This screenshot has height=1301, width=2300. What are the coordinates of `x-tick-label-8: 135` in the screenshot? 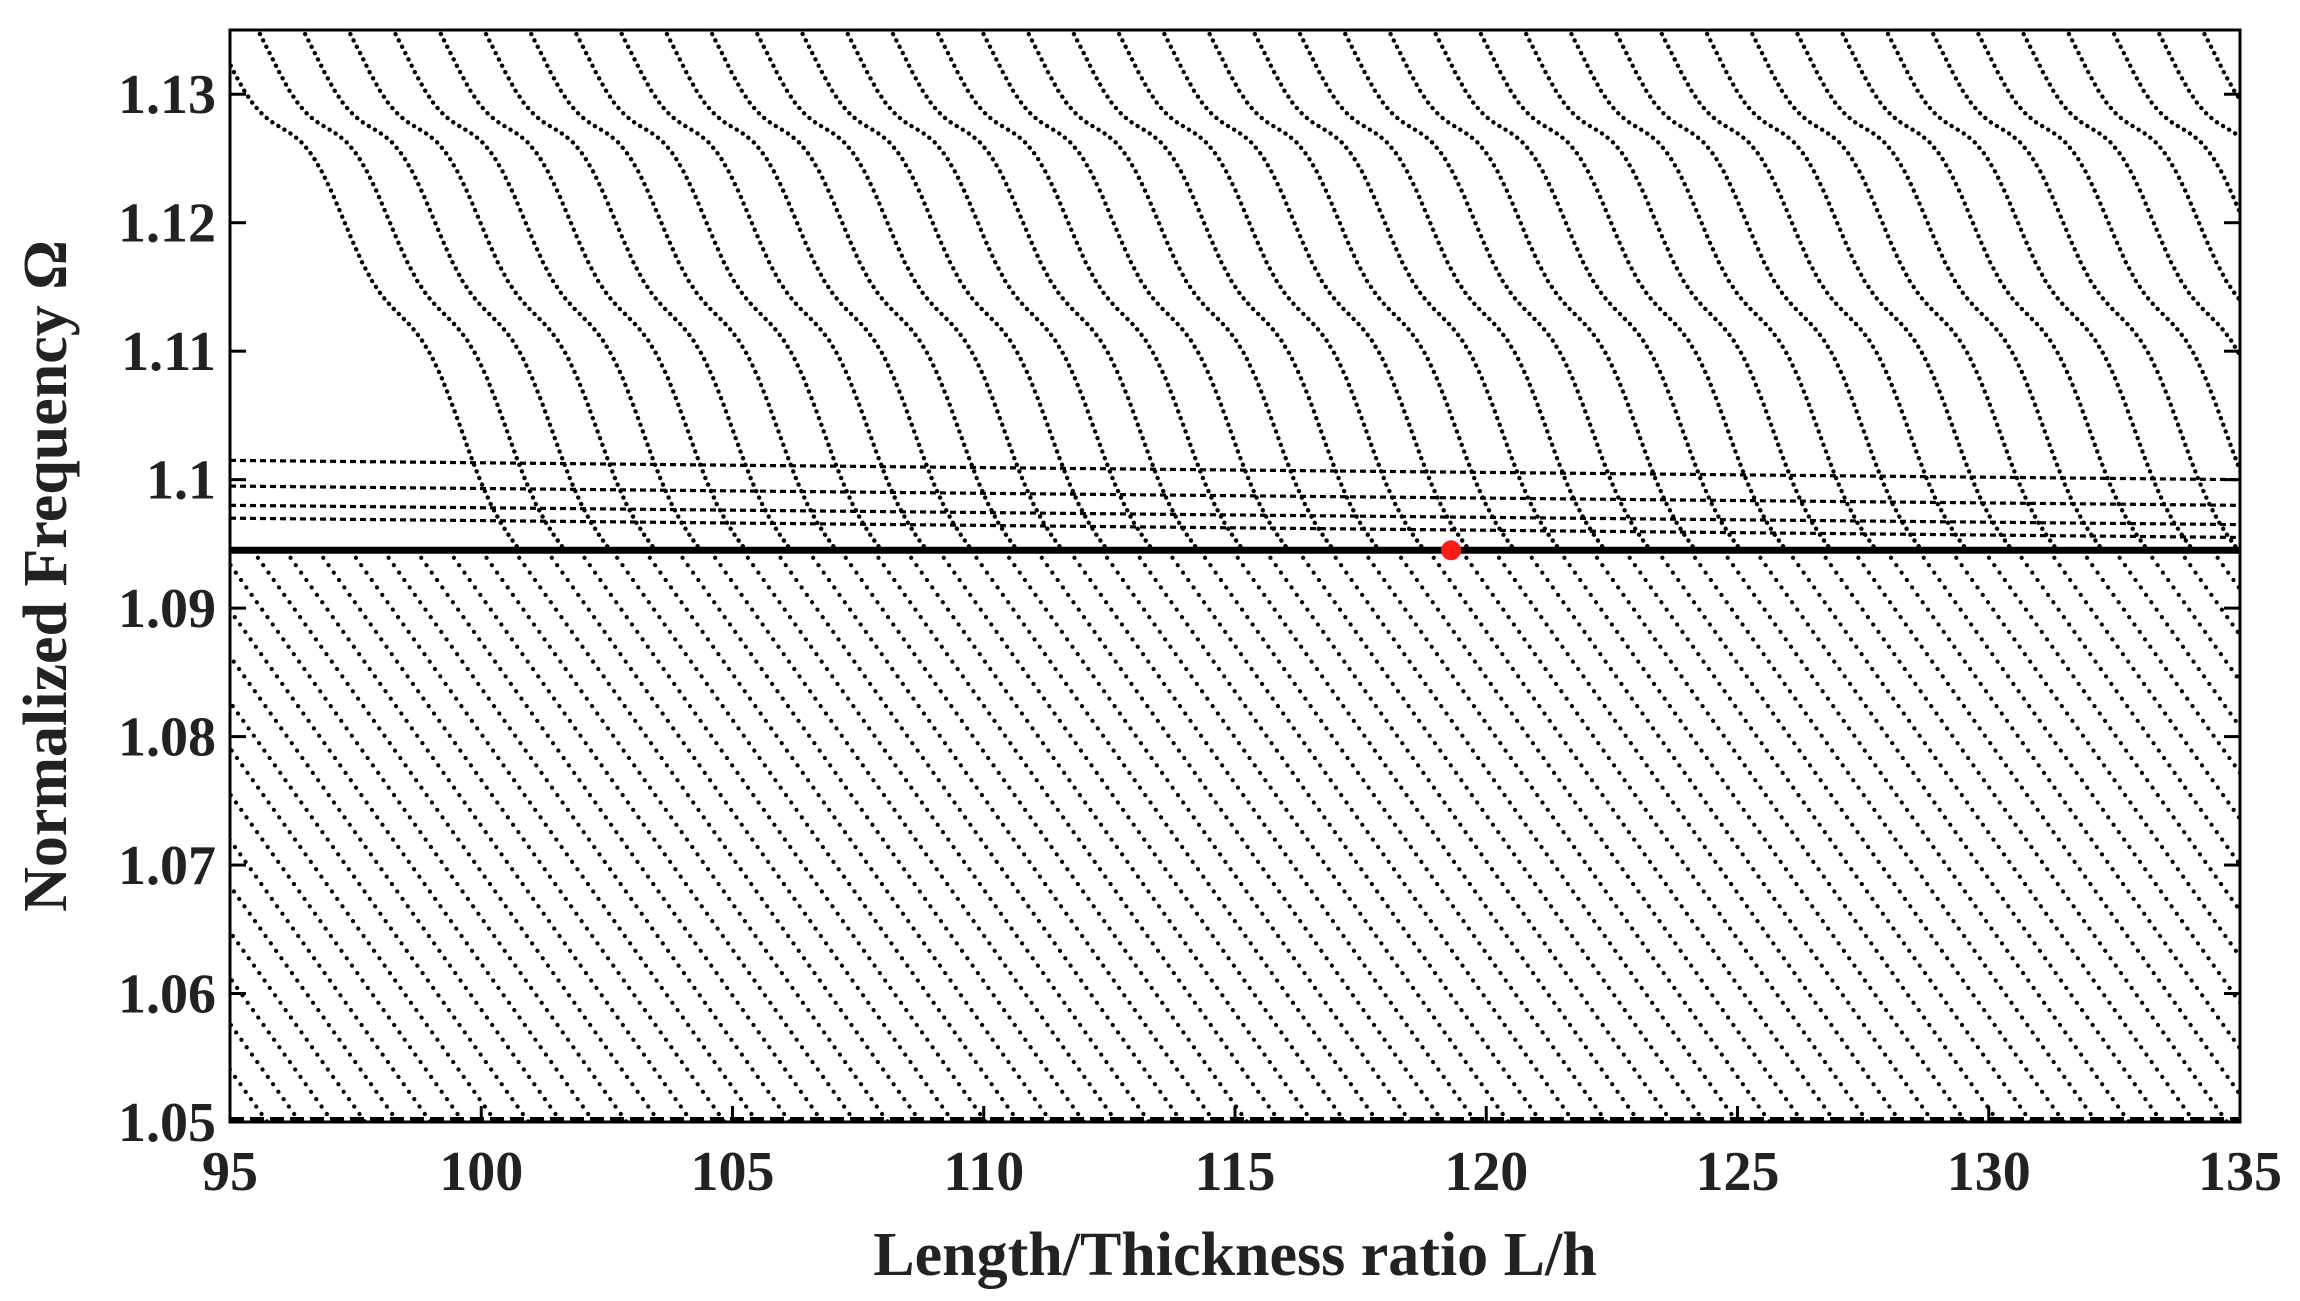 It's located at (2240, 1172).